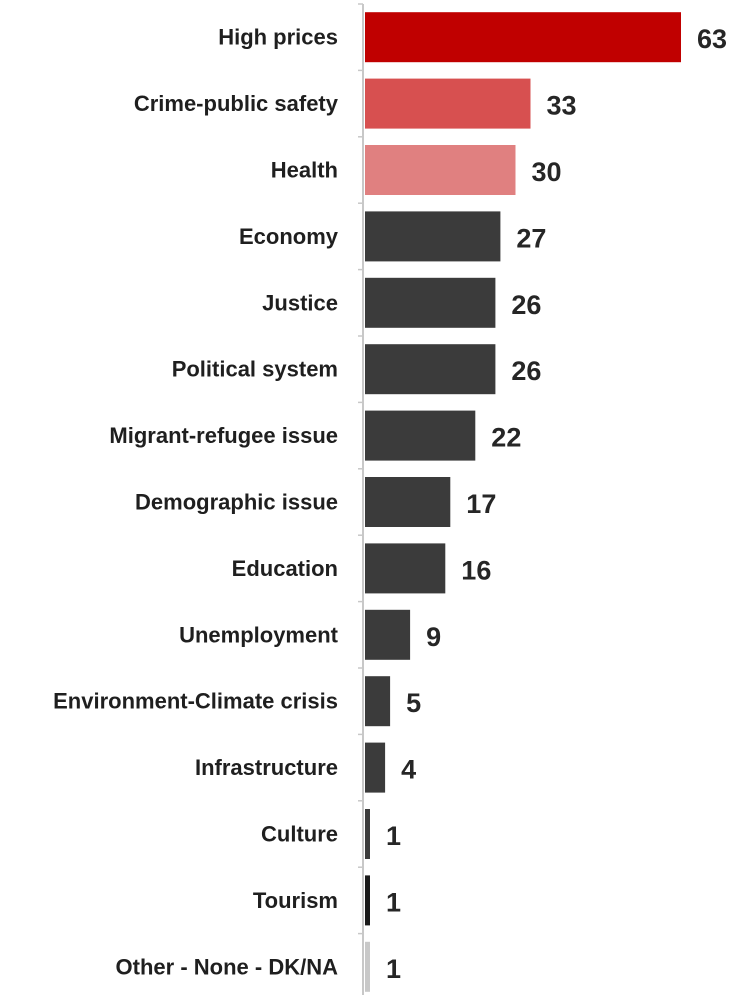 The image size is (756, 997). Describe the element at coordinates (266, 767) in the screenshot. I see `category-label: Infrastructure` at that location.